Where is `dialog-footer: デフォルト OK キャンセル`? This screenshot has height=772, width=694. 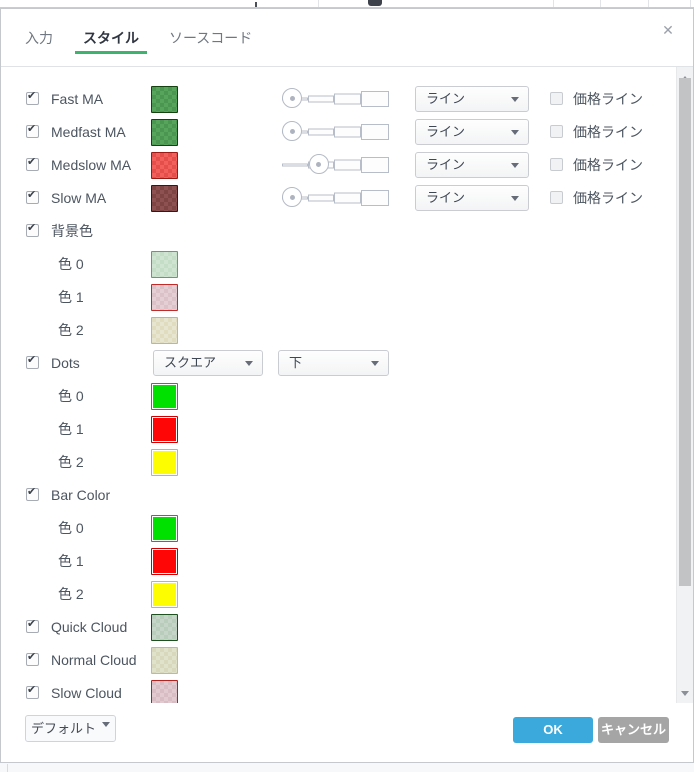 dialog-footer: デフォルト OK キャンセル is located at coordinates (347, 732).